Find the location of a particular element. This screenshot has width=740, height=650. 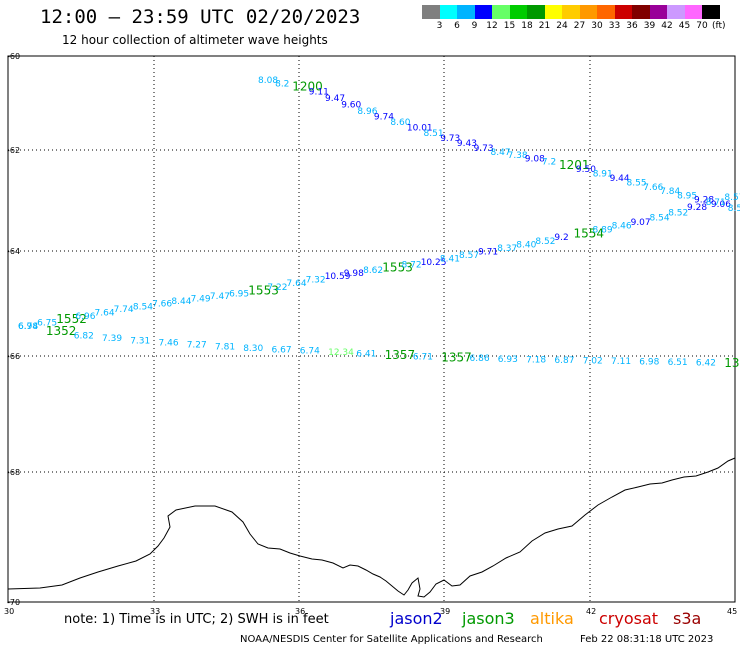

latitude-labels: -60 -62 -64 -66 -68 -70 is located at coordinates (13, 329).